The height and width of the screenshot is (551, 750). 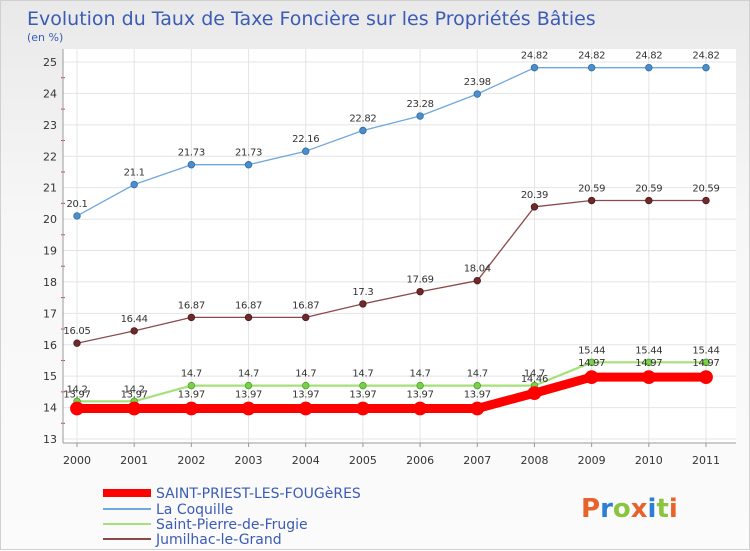 I want to click on legend-label: Jumilhac-le-Grand, so click(x=218, y=540).